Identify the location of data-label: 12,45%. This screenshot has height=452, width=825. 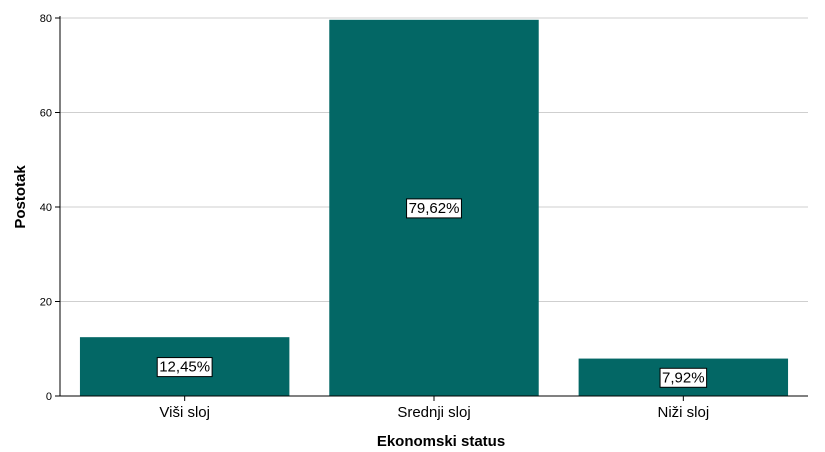
(184, 367).